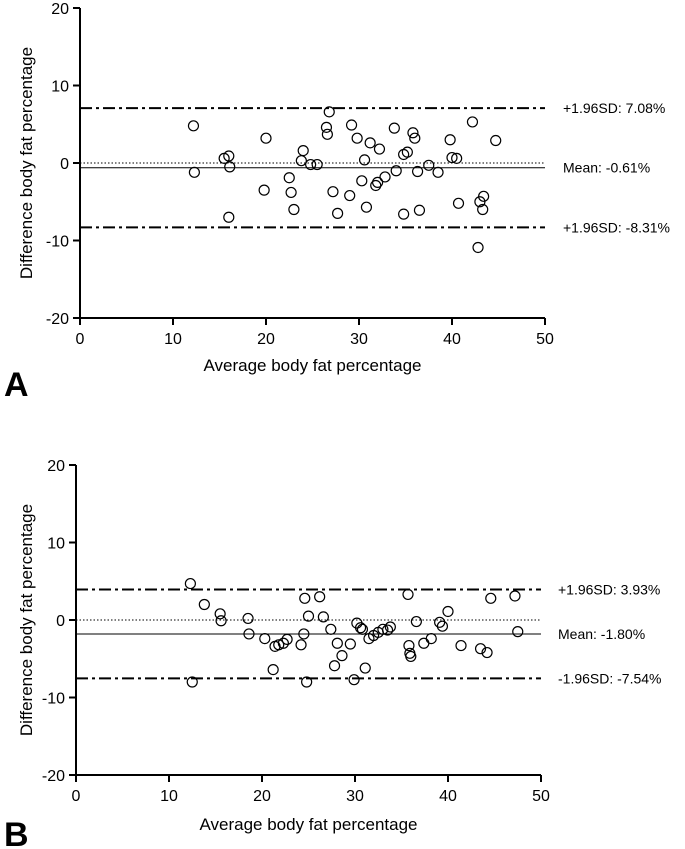 This screenshot has height=849, width=685. Describe the element at coordinates (16, 832) in the screenshot. I see `panel-label: B` at that location.